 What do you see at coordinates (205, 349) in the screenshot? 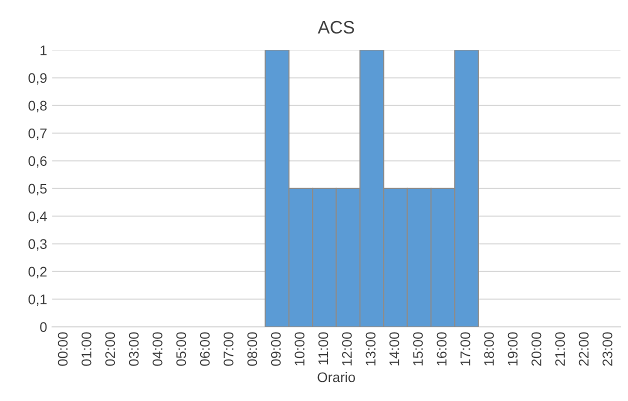
I see `x-tick-label: 06:00` at bounding box center [205, 349].